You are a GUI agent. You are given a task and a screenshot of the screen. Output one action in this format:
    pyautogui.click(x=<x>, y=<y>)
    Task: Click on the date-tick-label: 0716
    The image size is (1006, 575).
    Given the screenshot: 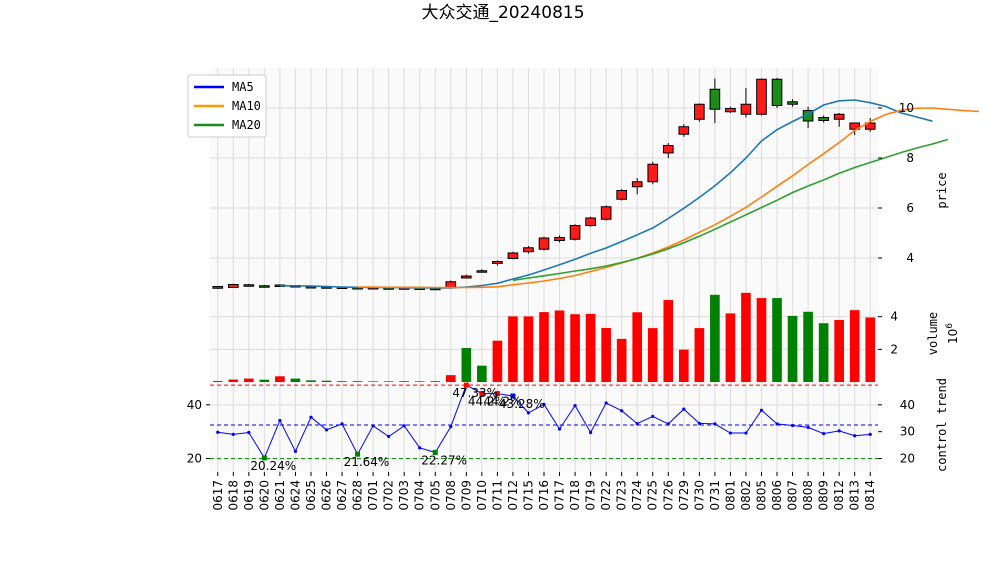 What is the action you would take?
    pyautogui.click(x=544, y=495)
    